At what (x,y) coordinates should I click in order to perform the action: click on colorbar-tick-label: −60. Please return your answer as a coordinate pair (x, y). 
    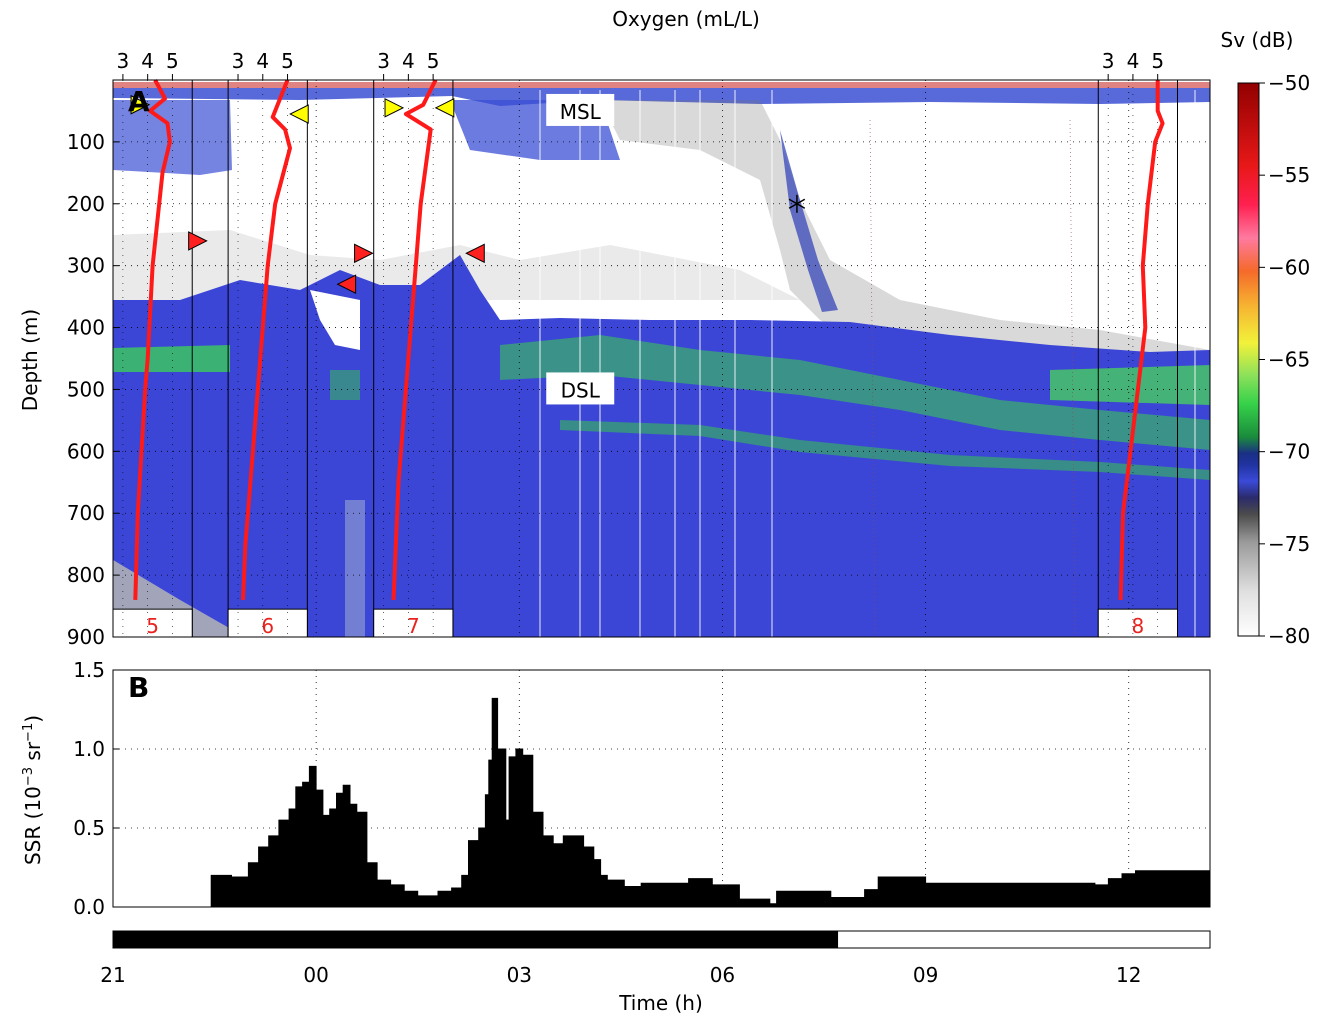
    Looking at the image, I should click on (1289, 267).